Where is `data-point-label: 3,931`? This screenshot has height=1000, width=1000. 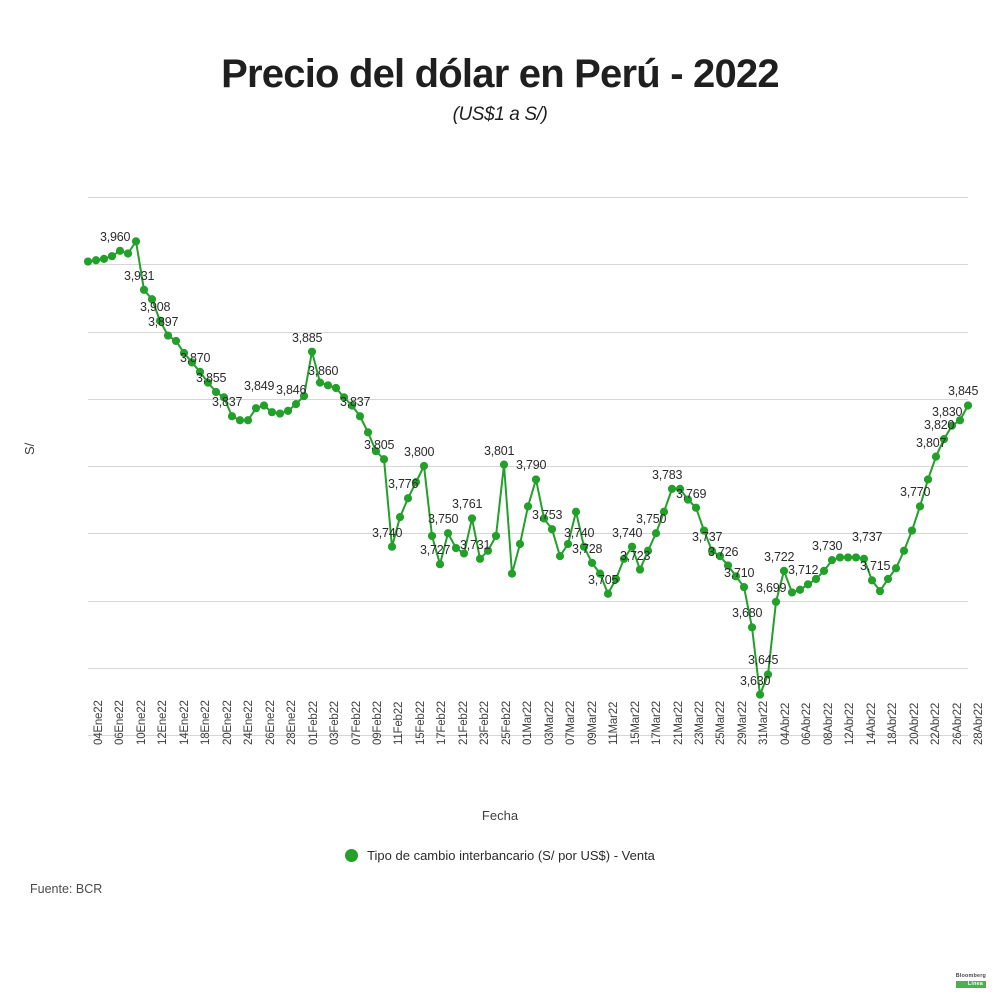
data-point-label: 3,931 is located at coordinates (139, 275).